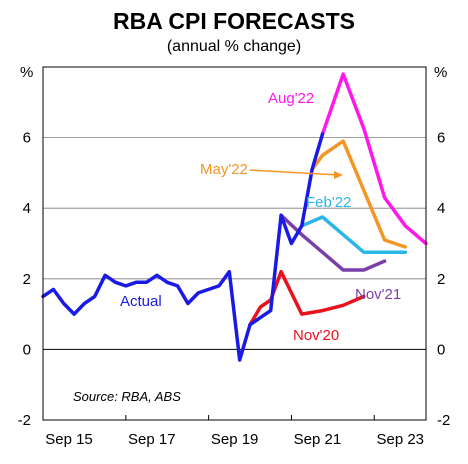 This screenshot has width=468, height=464. I want to click on x-tick-label: Sep 17, so click(152, 439).